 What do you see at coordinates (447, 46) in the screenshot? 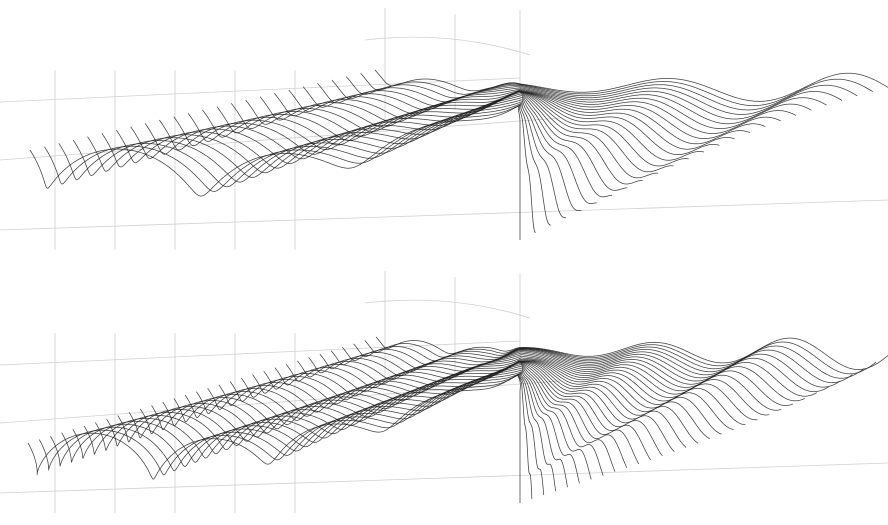
I see `panel-top-grid-arc` at bounding box center [447, 46].